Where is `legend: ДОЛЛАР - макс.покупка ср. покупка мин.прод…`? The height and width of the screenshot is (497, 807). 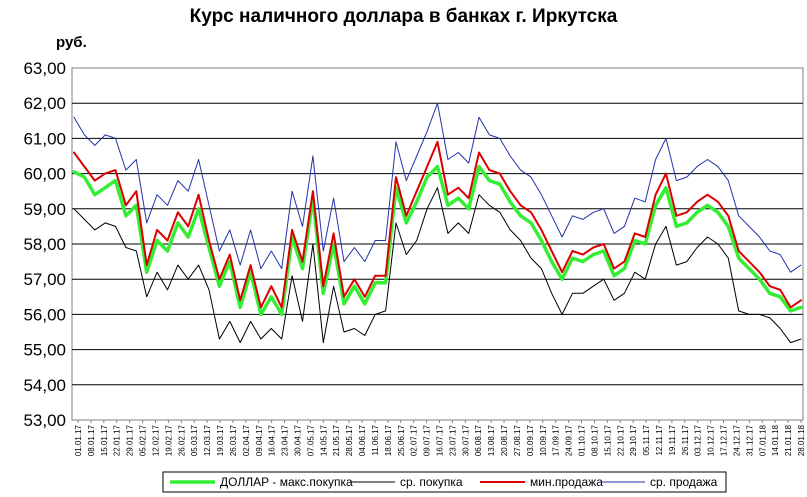 legend: ДОЛЛАР - макс.покупка ср. покупка мин.прод… is located at coordinates (444, 482).